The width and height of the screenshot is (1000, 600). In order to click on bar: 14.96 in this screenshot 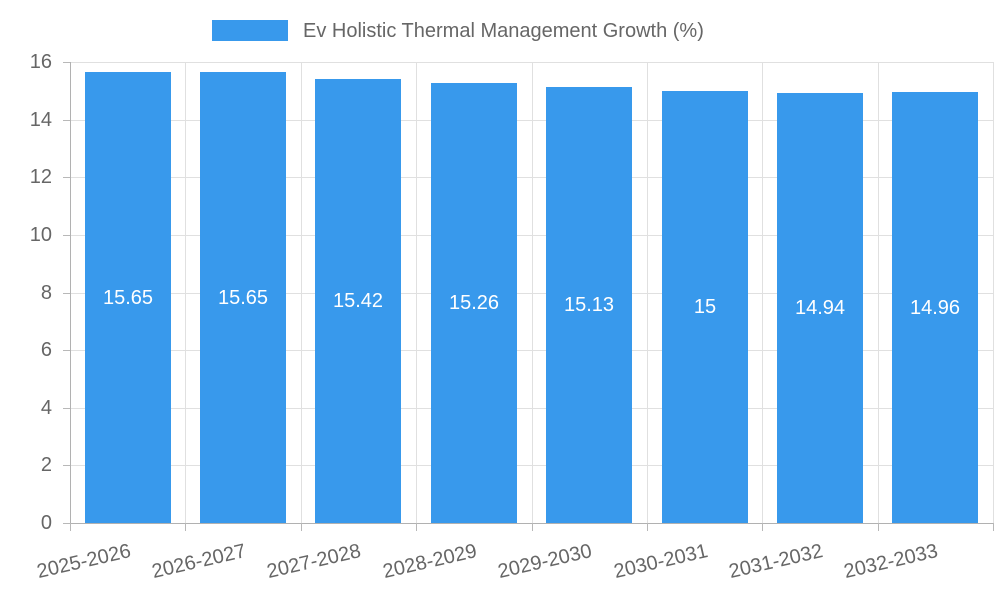, I will do `click(935, 307)`.